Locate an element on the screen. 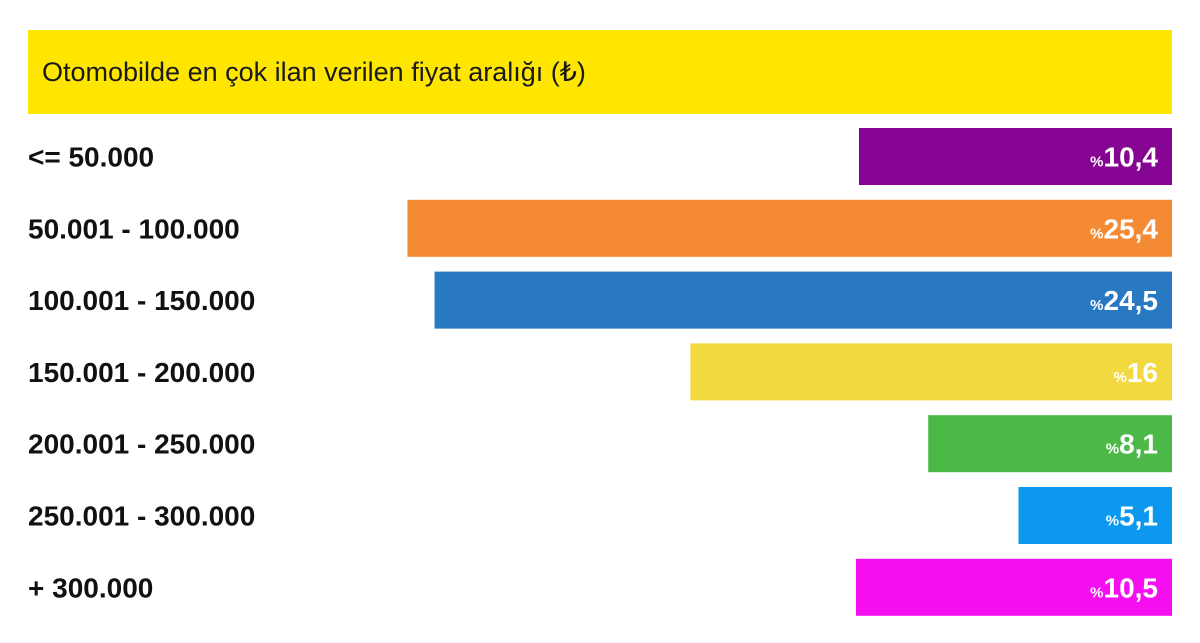 Image resolution: width=1200 pixels, height=643 pixels. value-label: %24,5 is located at coordinates (1124, 300).